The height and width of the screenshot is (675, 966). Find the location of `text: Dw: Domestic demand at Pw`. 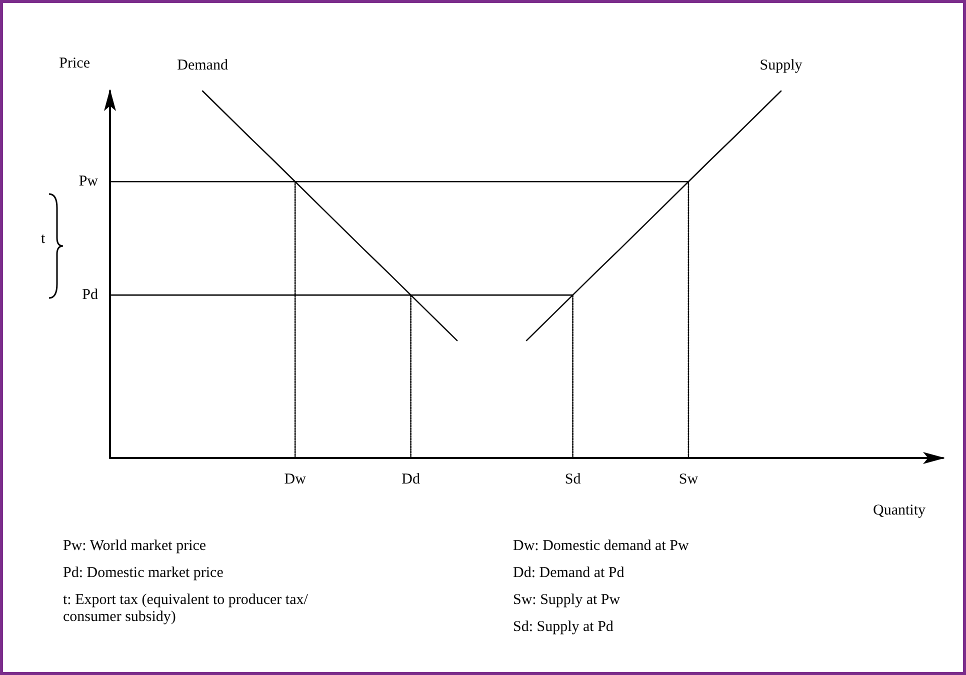

text: Dw: Domestic demand at Pw is located at coordinates (601, 546).